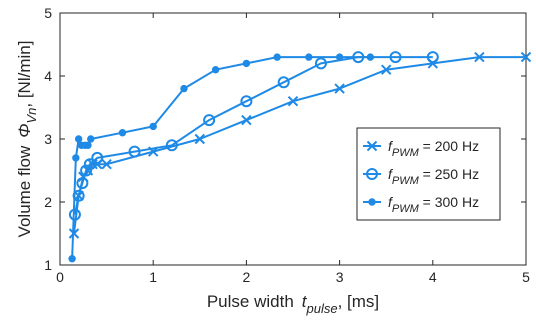  What do you see at coordinates (433, 277) in the screenshot?
I see `x-tick-label: 4` at bounding box center [433, 277].